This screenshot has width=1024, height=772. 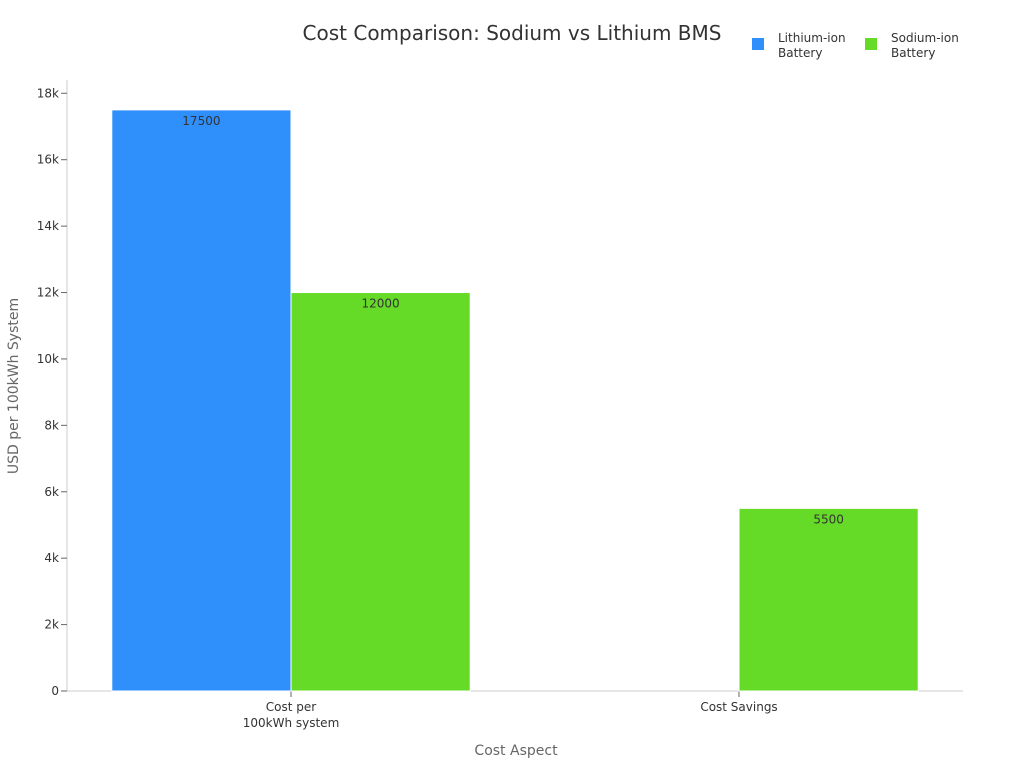 I want to click on y-tick-label: 8k, so click(x=51, y=425).